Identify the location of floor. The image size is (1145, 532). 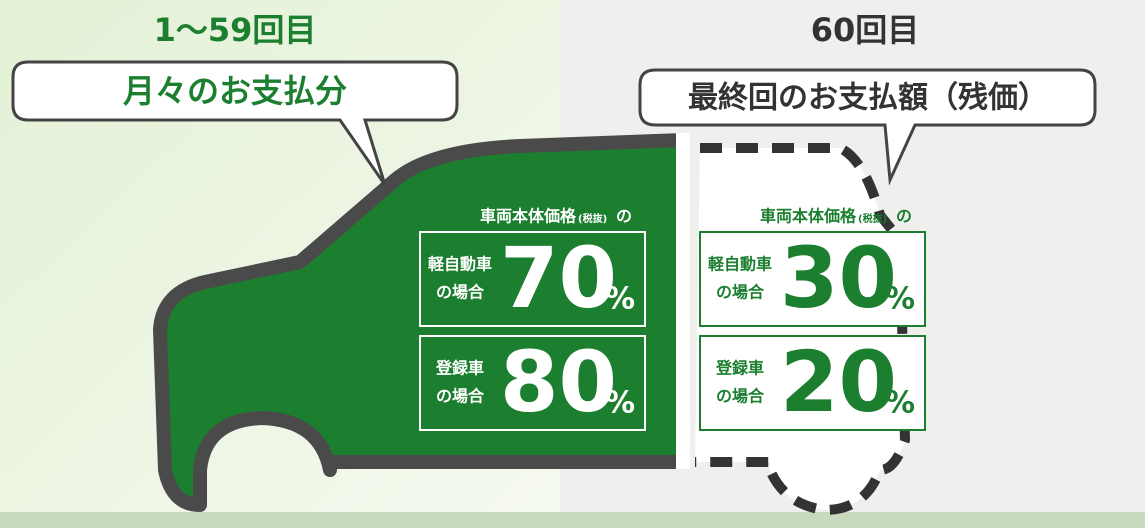
(572, 520).